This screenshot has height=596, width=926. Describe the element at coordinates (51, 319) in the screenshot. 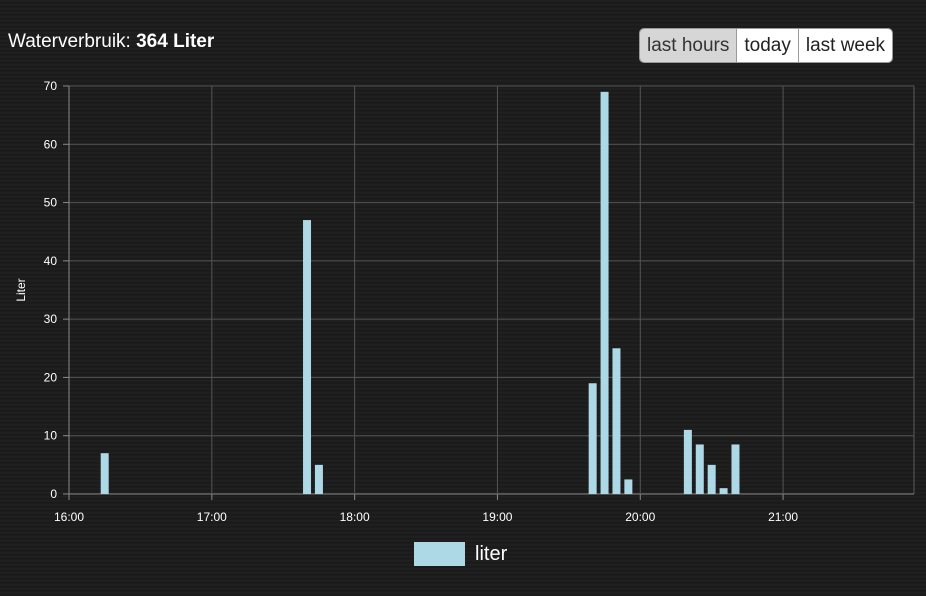

I see `y-tick-label: 30` at that location.